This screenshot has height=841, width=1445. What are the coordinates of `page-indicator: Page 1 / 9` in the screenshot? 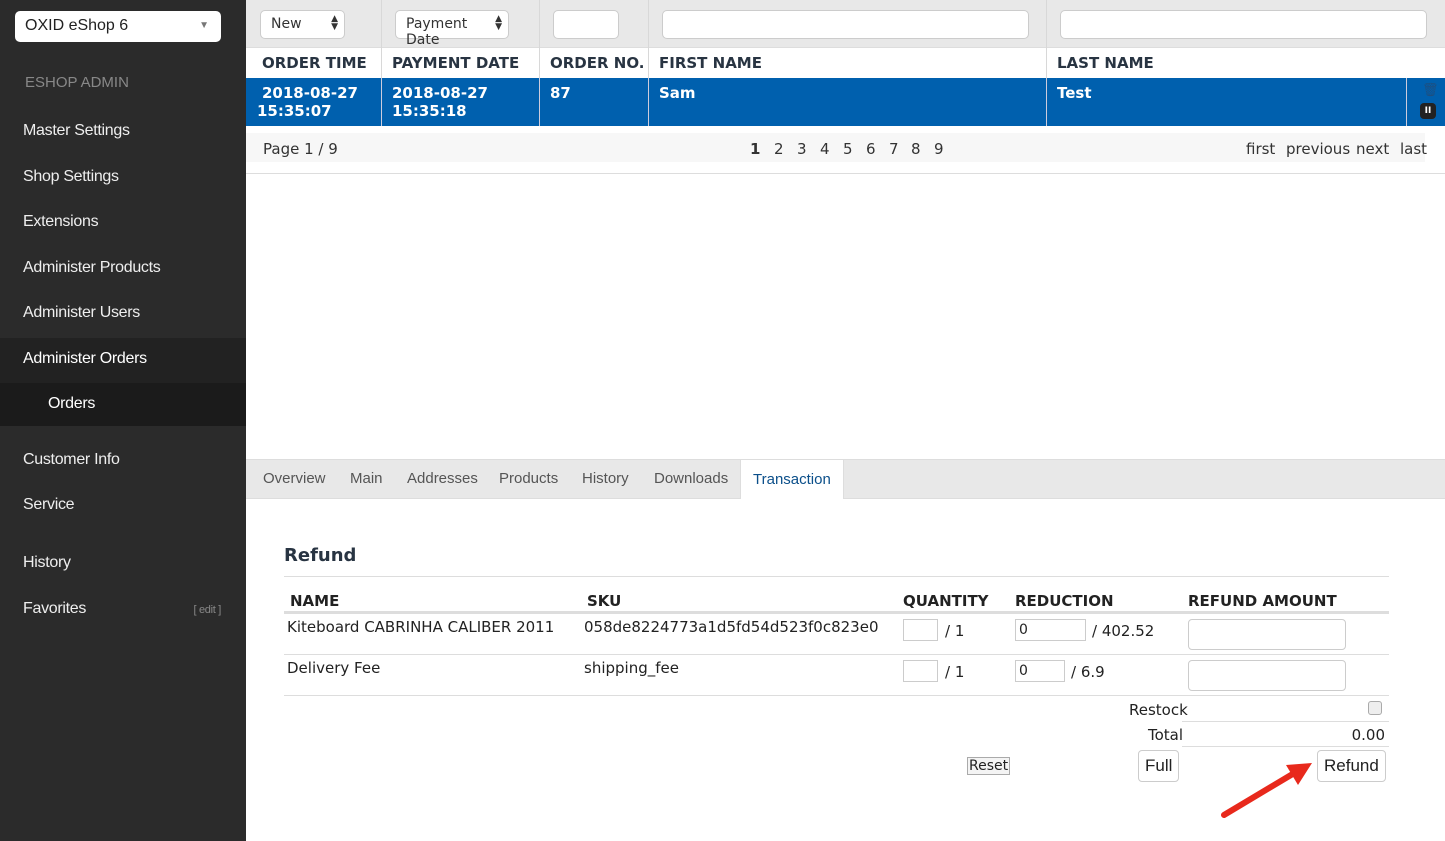 It's located at (300, 149).